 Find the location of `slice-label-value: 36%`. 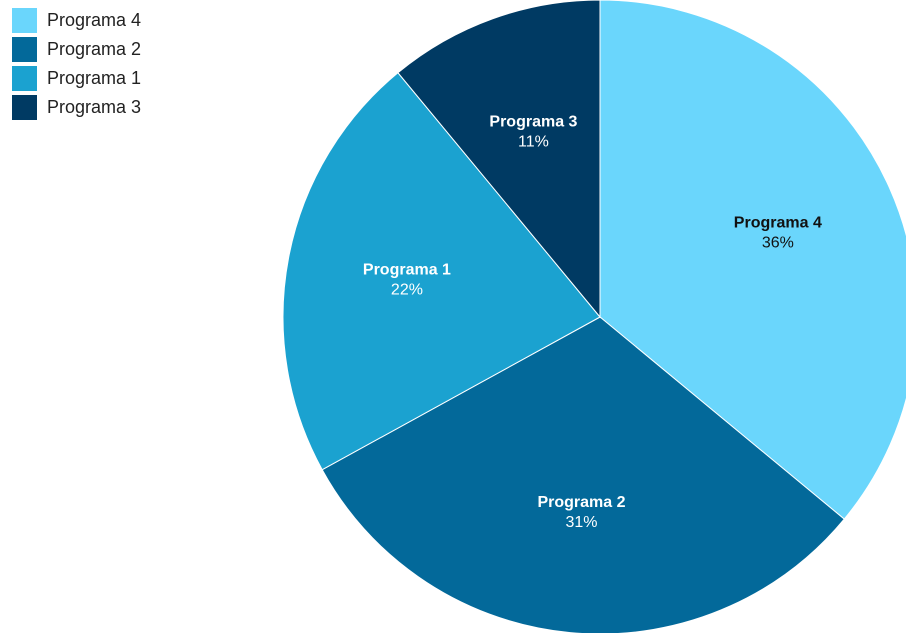

slice-label-value: 36% is located at coordinates (778, 243).